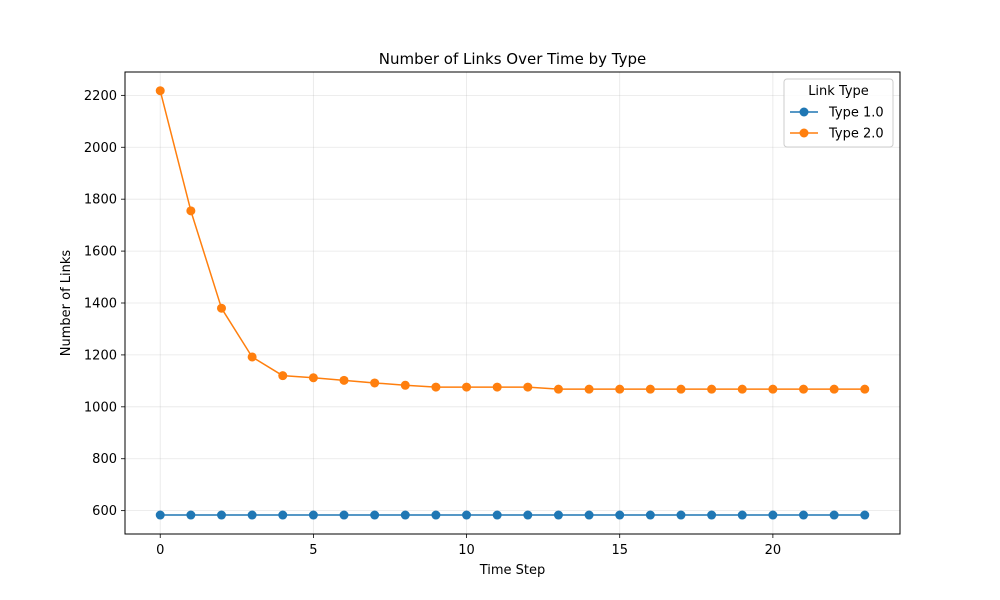 The image size is (1000, 600). I want to click on x-tick-label: 20, so click(773, 550).